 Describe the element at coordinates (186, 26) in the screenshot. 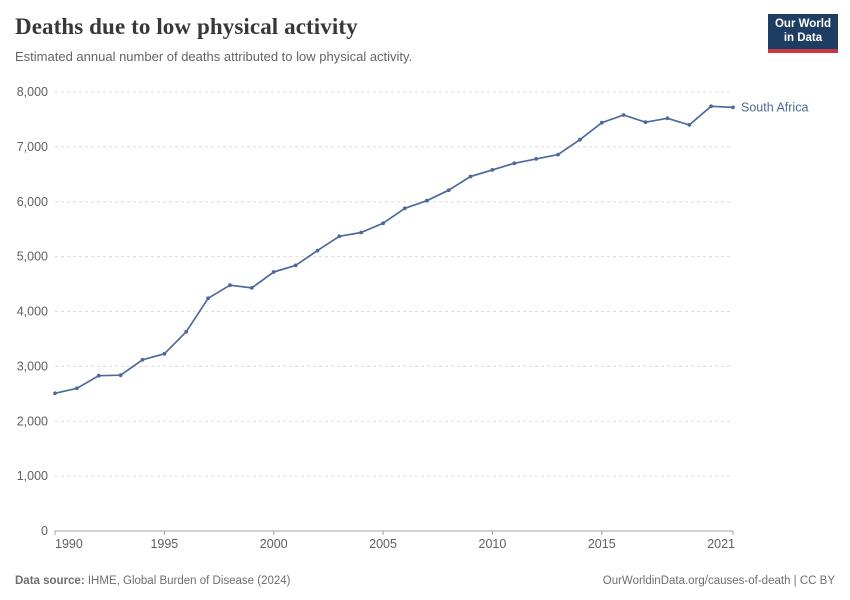

I see `page-title: Deaths due to low physical activity` at that location.